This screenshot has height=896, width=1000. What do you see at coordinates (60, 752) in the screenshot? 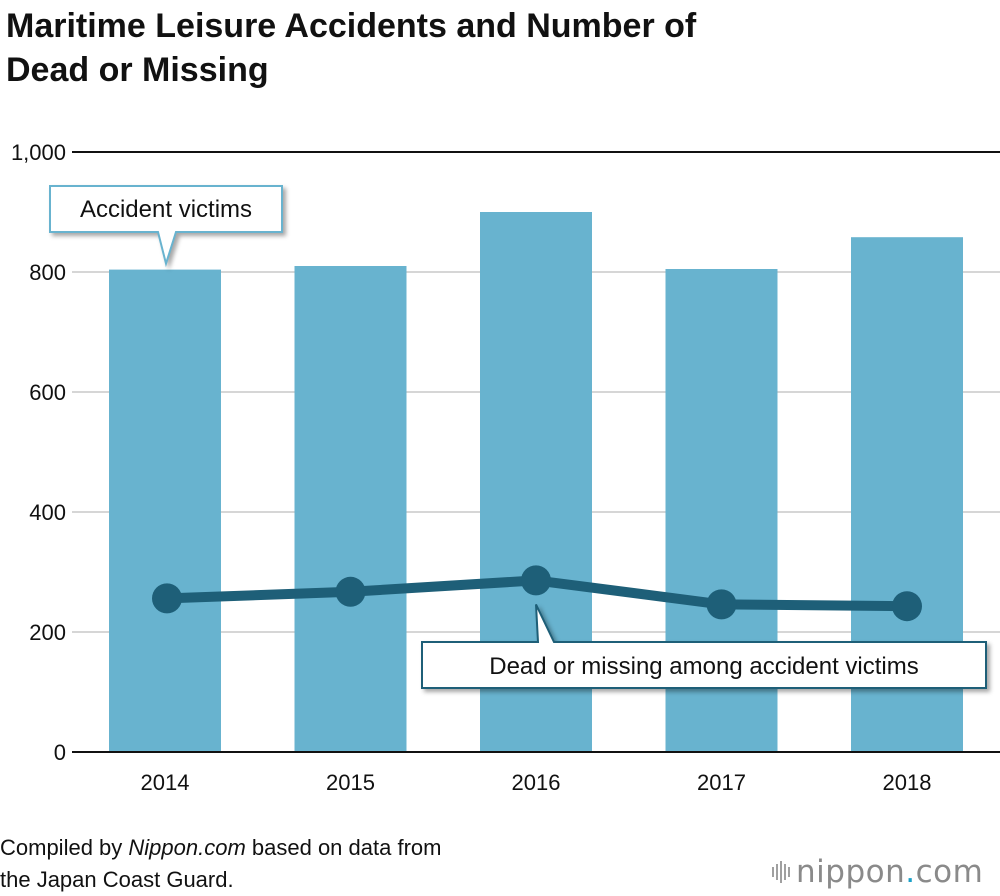
I see `y-tick-label: 0` at bounding box center [60, 752].